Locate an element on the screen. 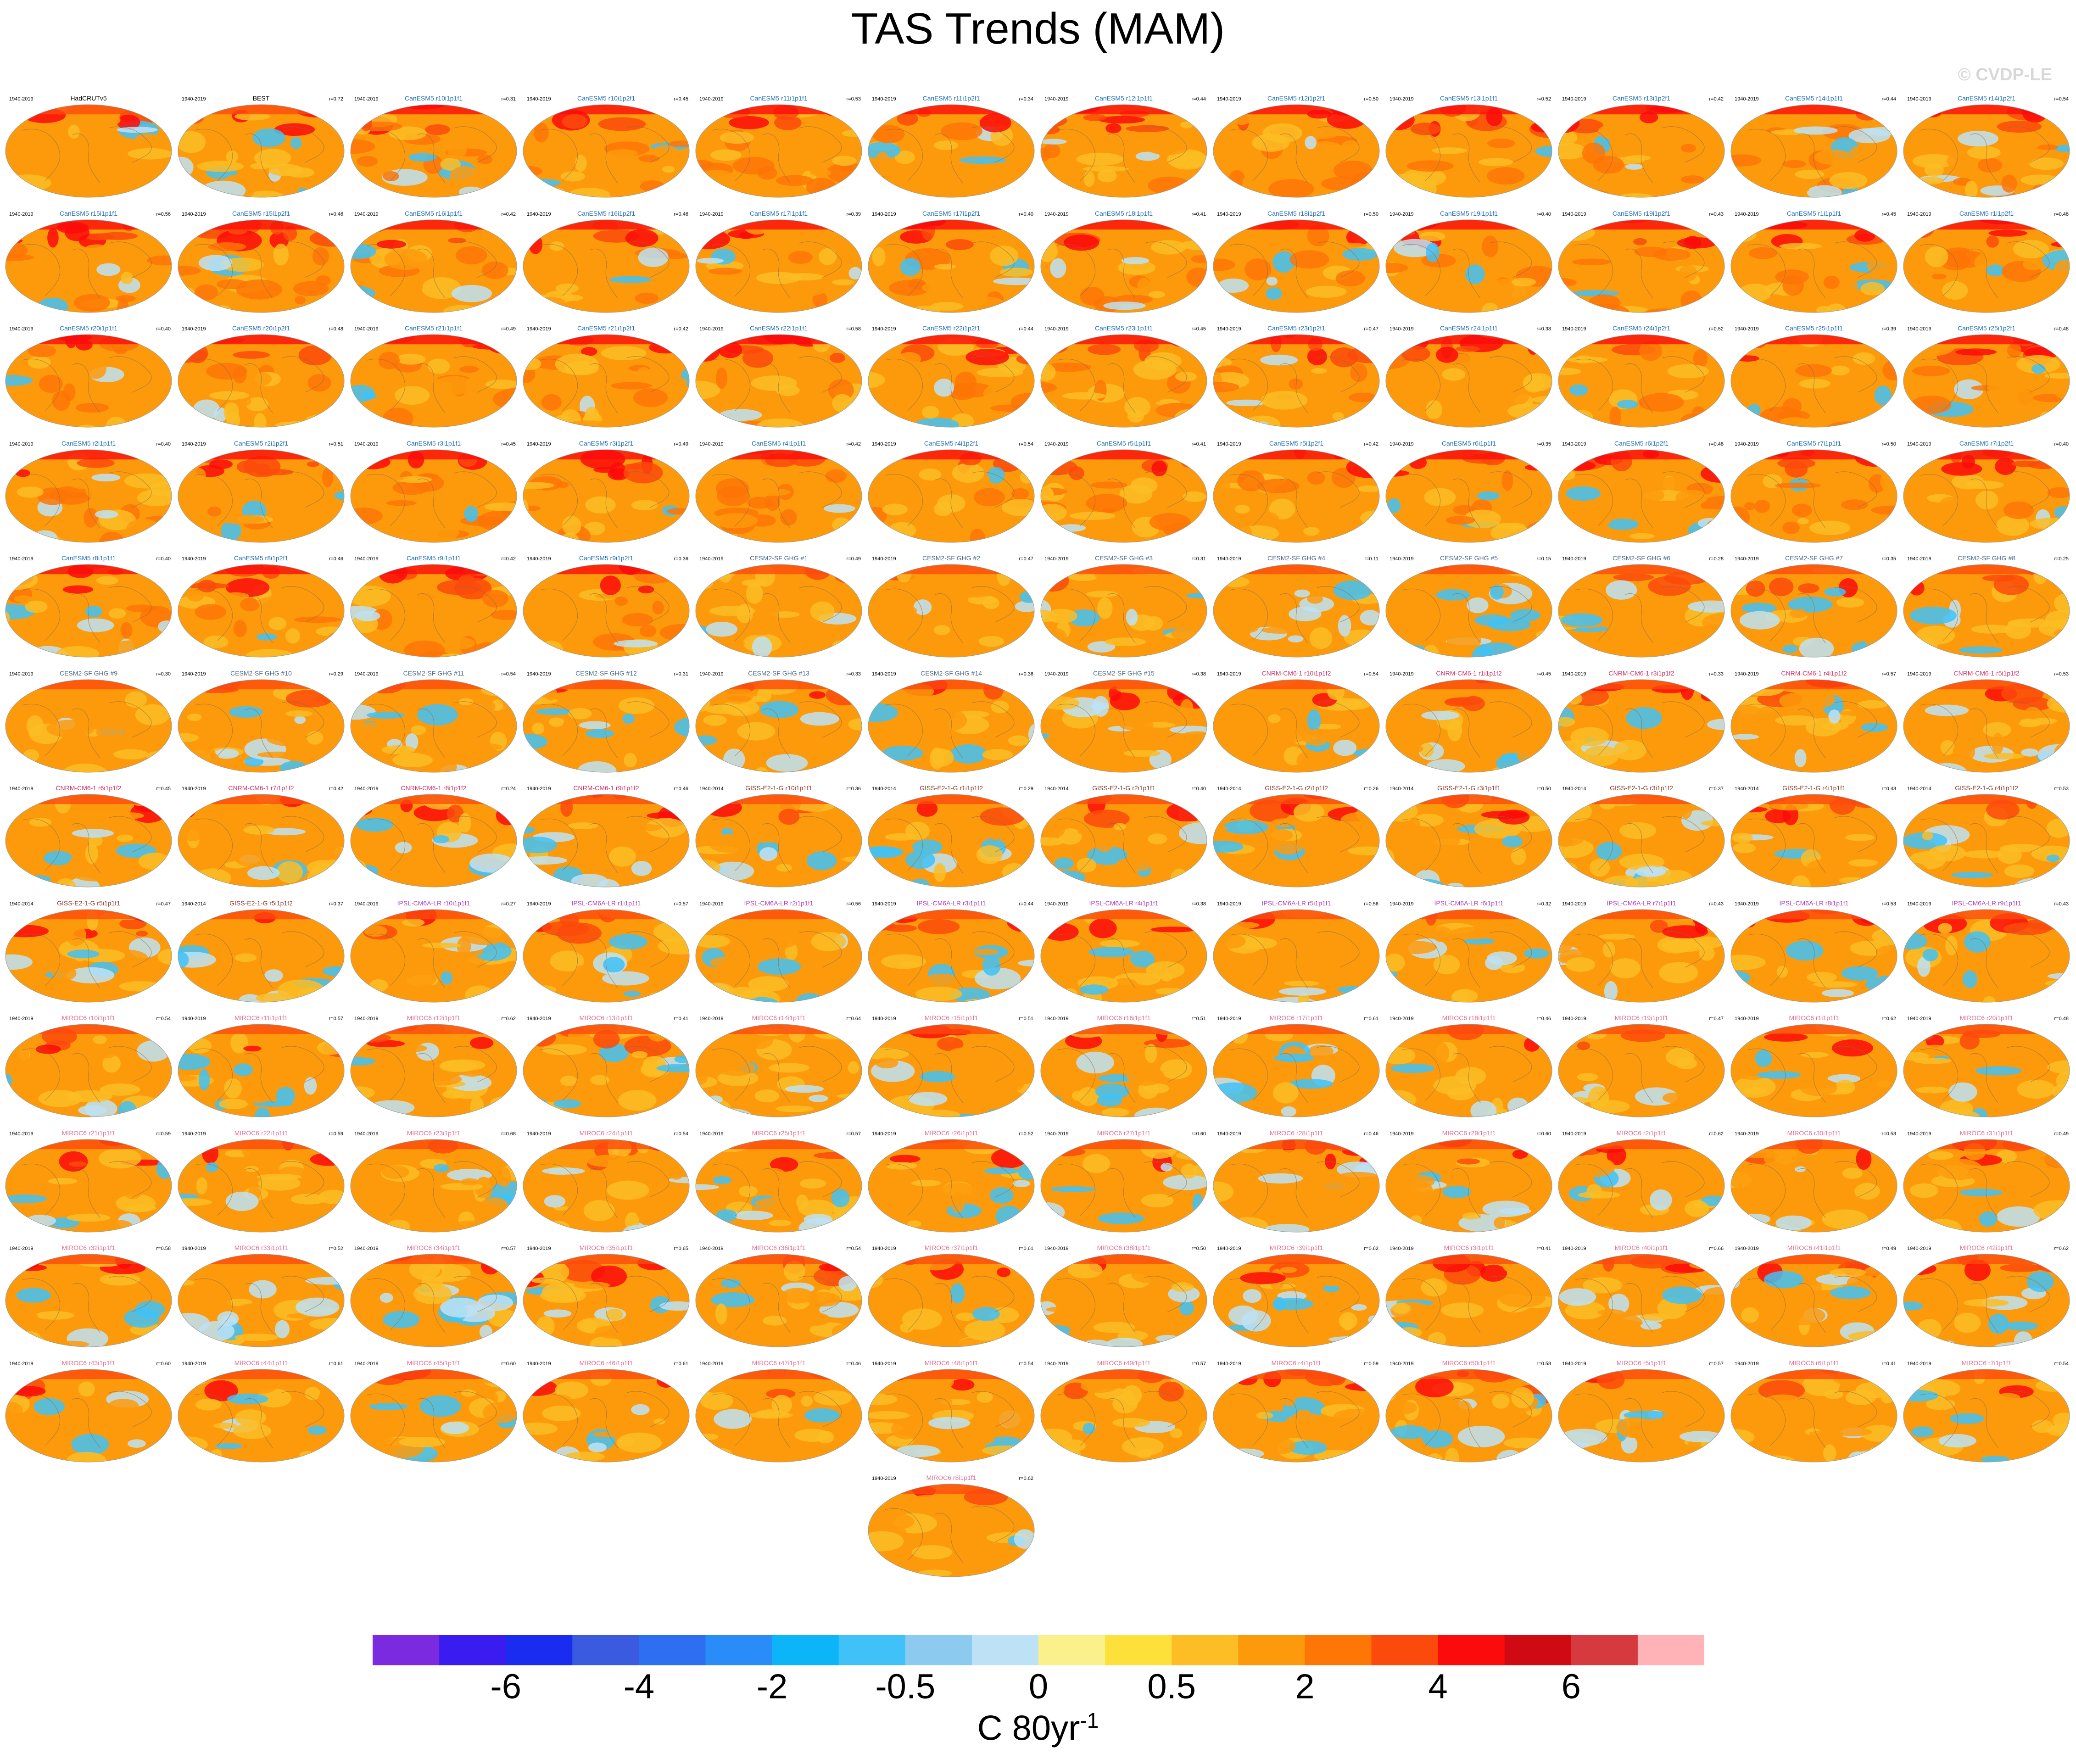 The image size is (2076, 1764). map-panel: 1940-2019 CNRM-CM6-1 r5i1p1f2 r=0.53 is located at coordinates (1986, 723).